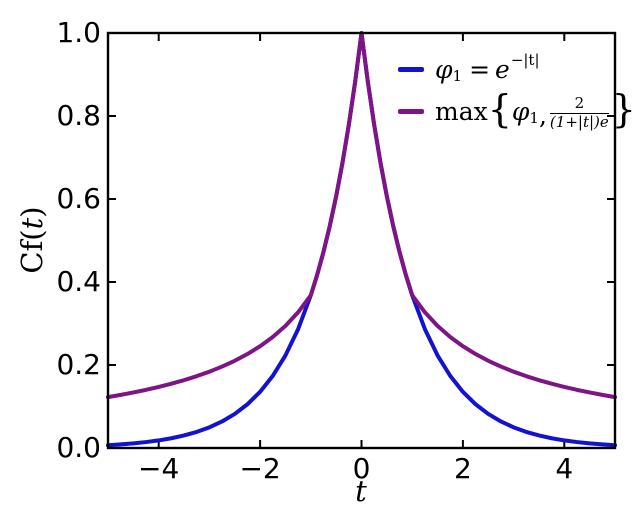 This screenshot has height=512, width=641. I want to click on fraction-bar, so click(579, 113).